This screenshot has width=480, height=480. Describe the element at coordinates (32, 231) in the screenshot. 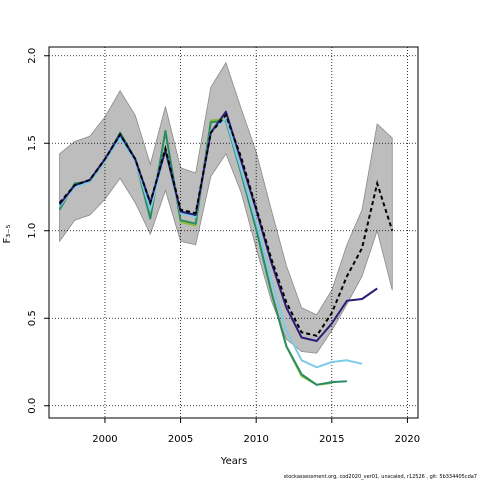

I see `y-tick-label: 1.0` at that location.